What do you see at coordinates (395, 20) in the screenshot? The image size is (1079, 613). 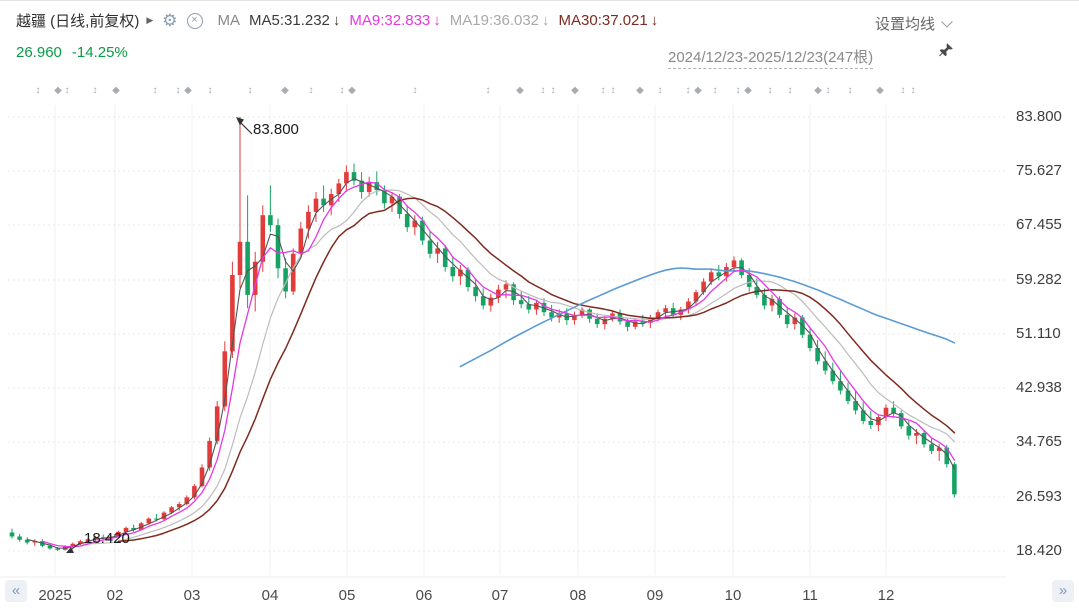 I see `ma9-legend: MA9:32.833 ↓` at bounding box center [395, 20].